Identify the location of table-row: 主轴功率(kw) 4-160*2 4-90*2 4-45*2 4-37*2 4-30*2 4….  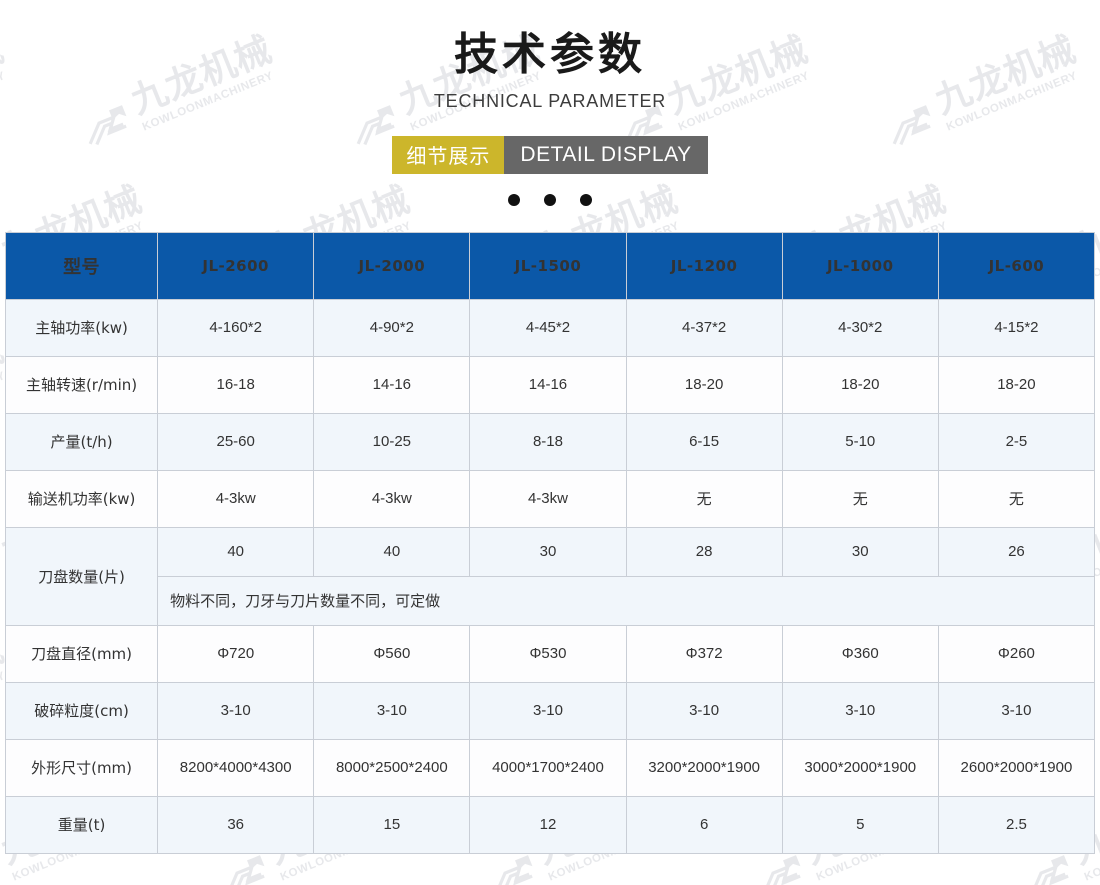
(550, 327).